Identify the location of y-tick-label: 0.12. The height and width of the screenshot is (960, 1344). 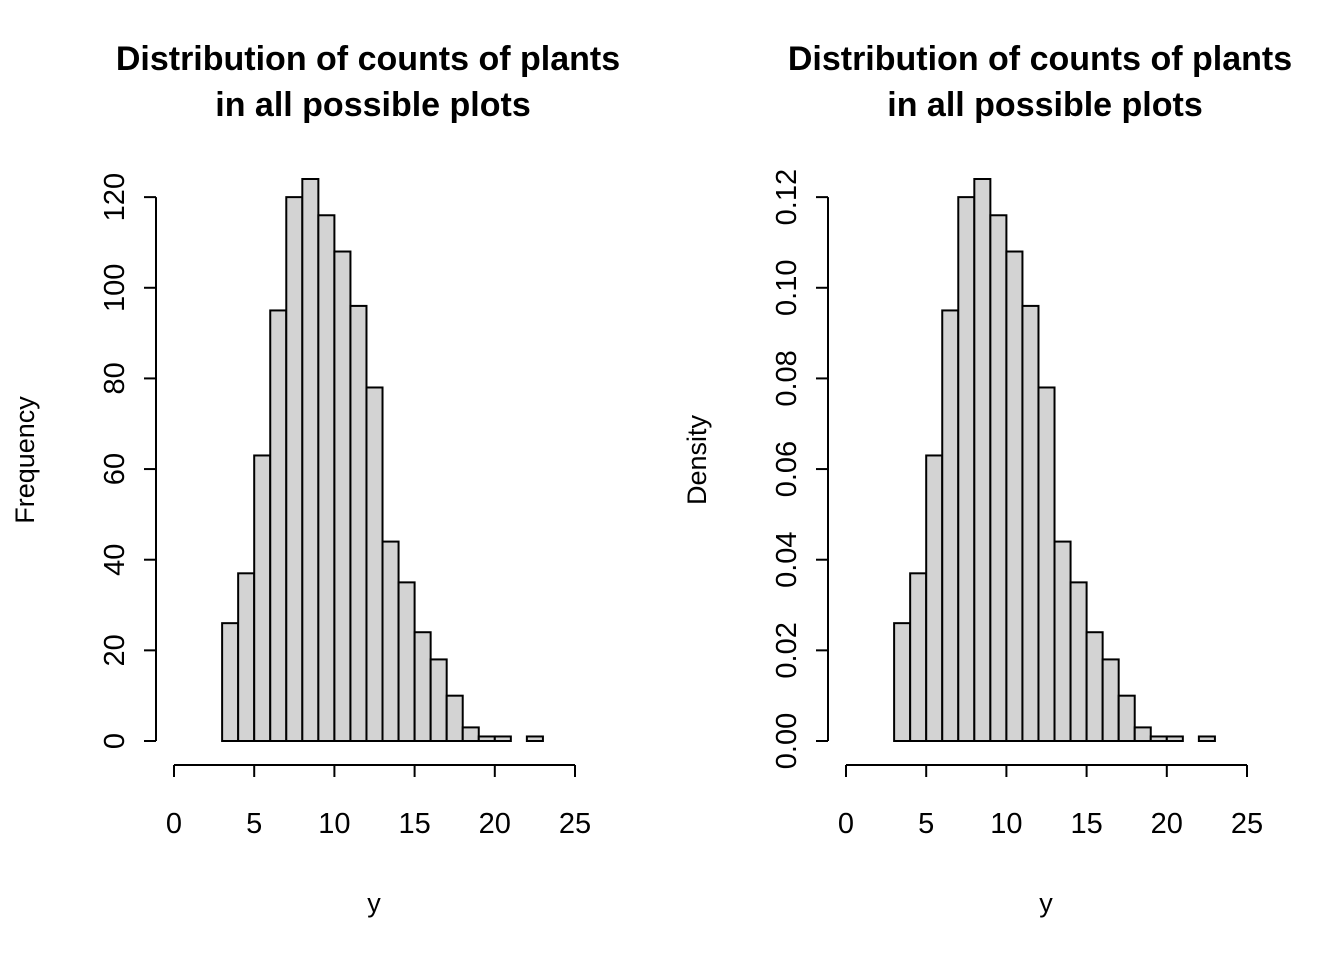
(787, 197).